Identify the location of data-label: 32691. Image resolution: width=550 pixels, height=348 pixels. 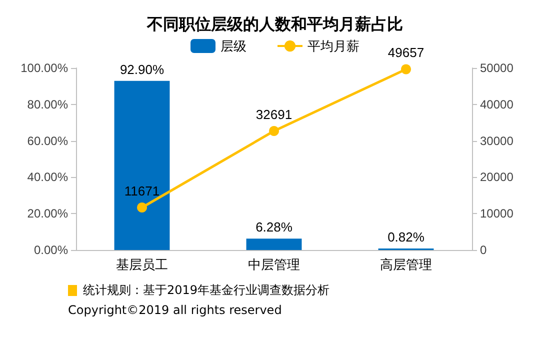
(274, 114).